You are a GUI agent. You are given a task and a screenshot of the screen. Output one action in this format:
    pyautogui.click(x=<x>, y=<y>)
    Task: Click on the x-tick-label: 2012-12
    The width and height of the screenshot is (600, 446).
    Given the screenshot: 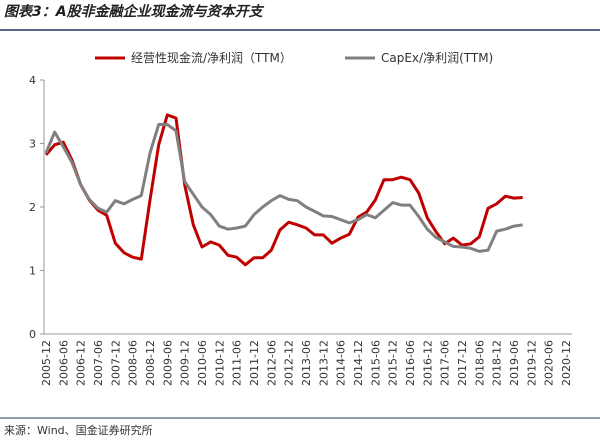 What is the action you would take?
    pyautogui.click(x=289, y=363)
    